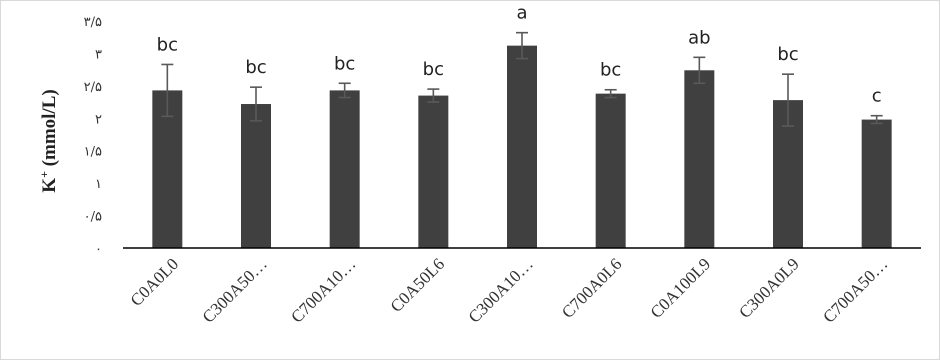  Describe the element at coordinates (93, 152) in the screenshot. I see `y-tick-label: ۱/۵` at that location.